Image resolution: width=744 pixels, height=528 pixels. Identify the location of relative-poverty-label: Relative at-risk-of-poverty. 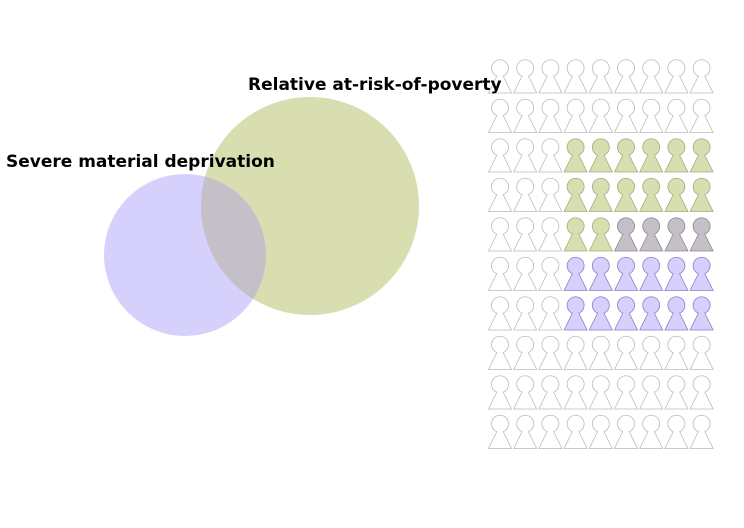
(375, 85).